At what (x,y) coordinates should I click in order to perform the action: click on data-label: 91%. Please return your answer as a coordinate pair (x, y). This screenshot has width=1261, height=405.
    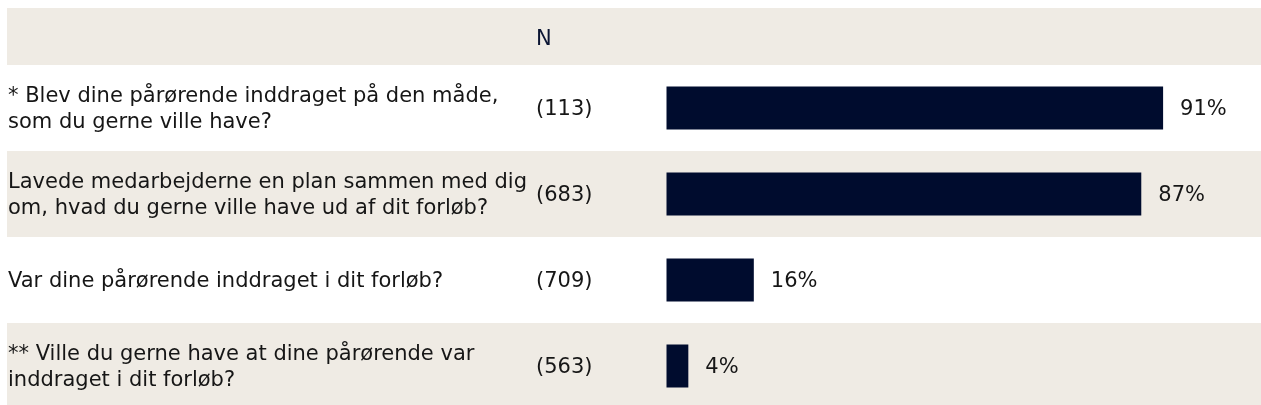
    Looking at the image, I should click on (1203, 108).